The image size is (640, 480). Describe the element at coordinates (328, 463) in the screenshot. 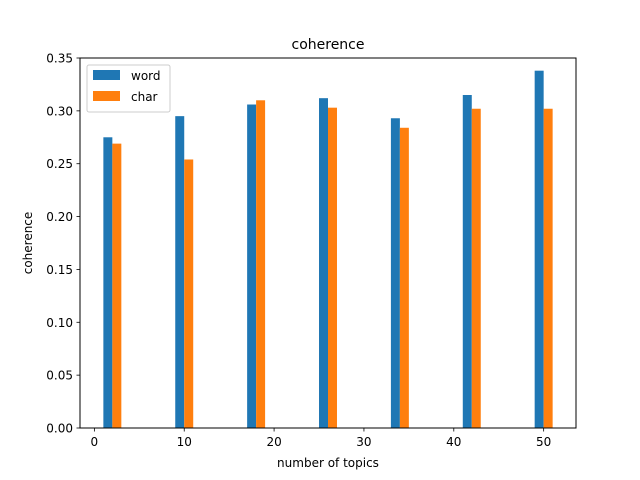

I see `x-axis-label: number of topics` at that location.